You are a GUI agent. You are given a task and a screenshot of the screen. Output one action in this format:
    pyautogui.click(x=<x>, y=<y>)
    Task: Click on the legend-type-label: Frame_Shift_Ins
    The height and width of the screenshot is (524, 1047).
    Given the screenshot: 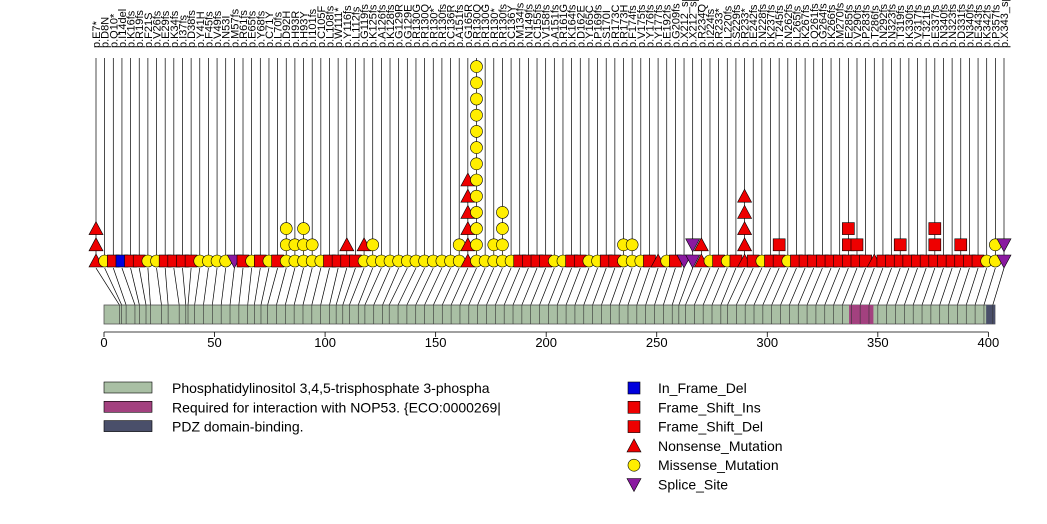 What is the action you would take?
    pyautogui.click(x=709, y=407)
    